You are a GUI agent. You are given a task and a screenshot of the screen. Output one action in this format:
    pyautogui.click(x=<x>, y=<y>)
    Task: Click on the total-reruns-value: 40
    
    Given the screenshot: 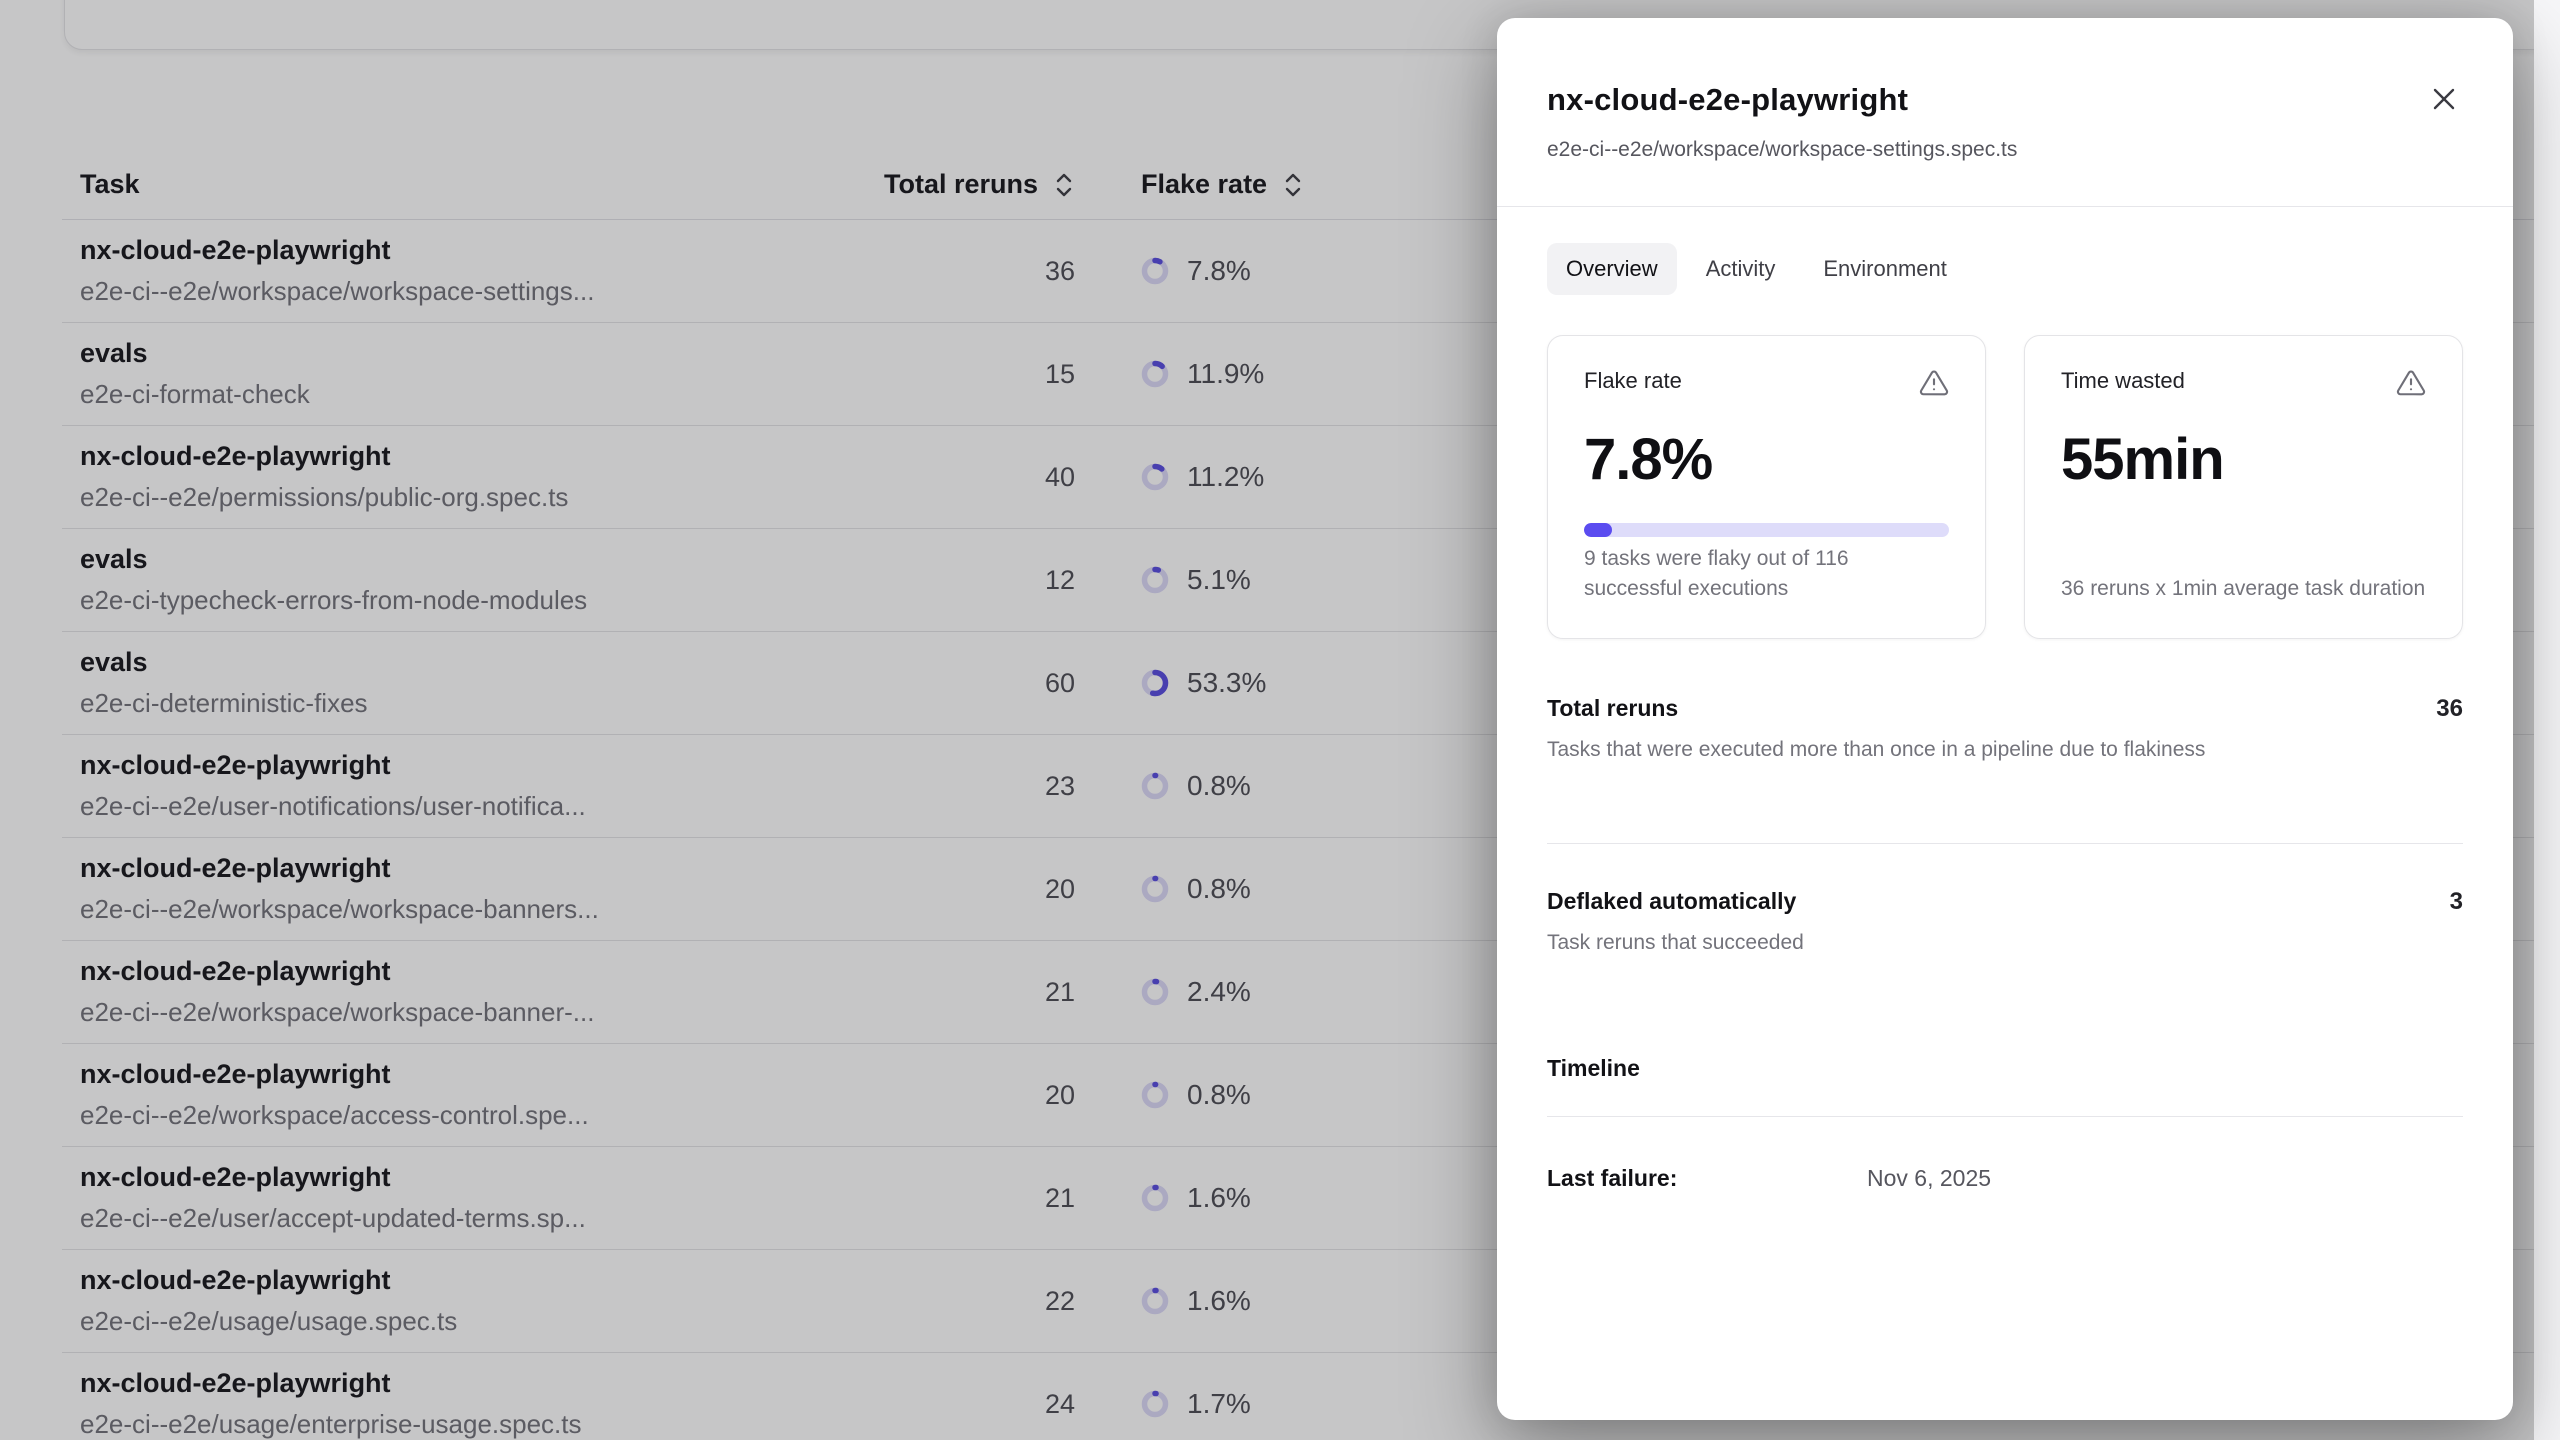 What is the action you would take?
    pyautogui.click(x=1059, y=476)
    